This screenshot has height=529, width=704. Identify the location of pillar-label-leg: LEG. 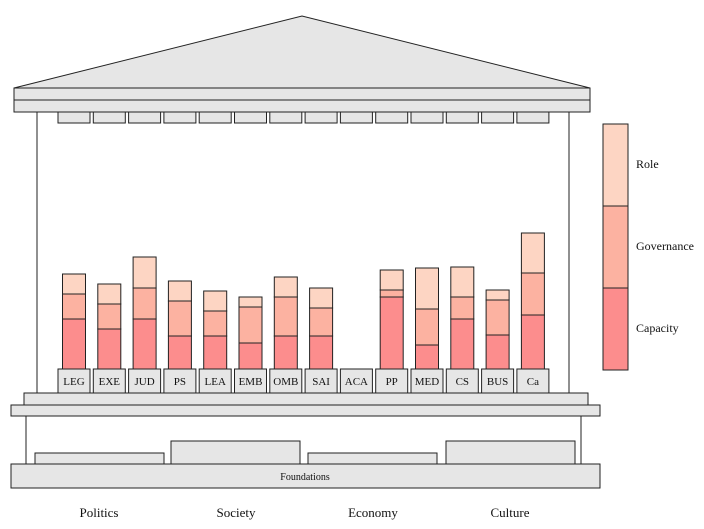
(73, 382).